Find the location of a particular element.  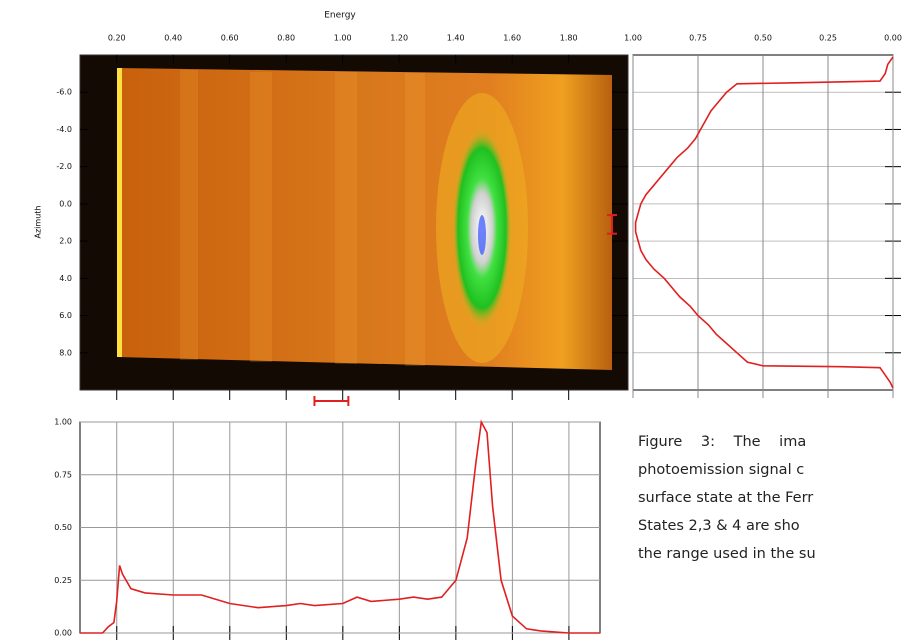

y-tick-label: 0.25 is located at coordinates (63, 580).